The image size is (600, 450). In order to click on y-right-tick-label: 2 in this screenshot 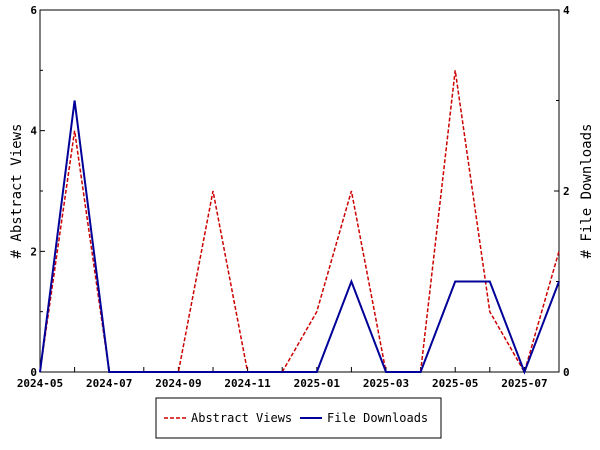, I will do `click(566, 191)`.